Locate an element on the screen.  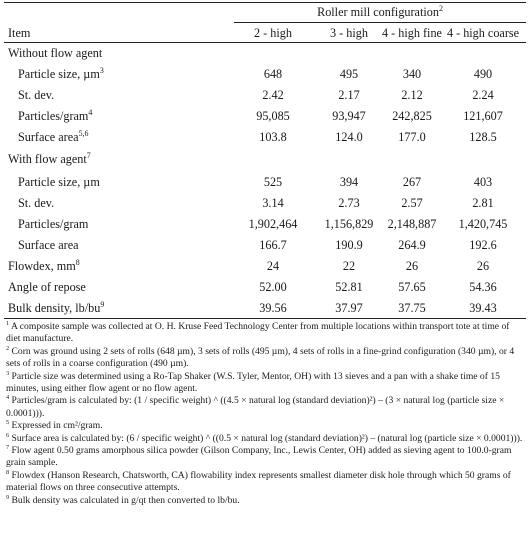
group-header: Roller mill configuration2 is located at coordinates (380, 11).